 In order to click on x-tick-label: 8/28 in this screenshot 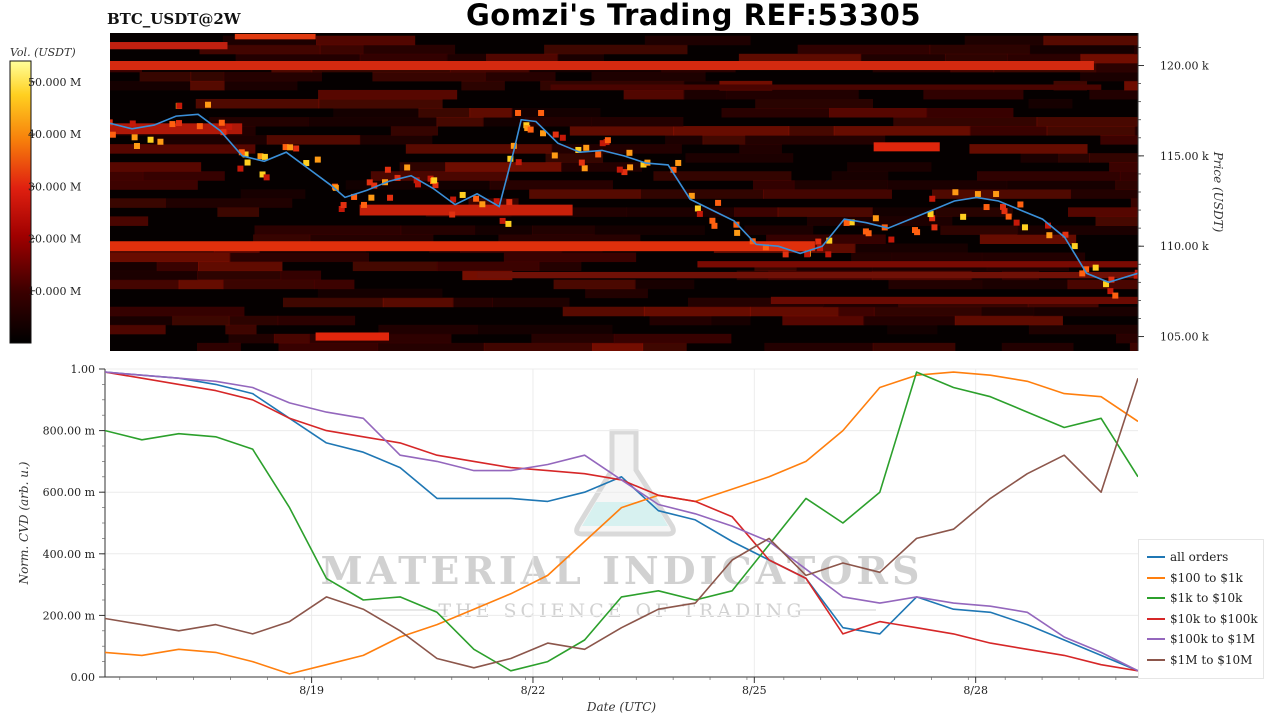, I will do `click(975, 690)`.